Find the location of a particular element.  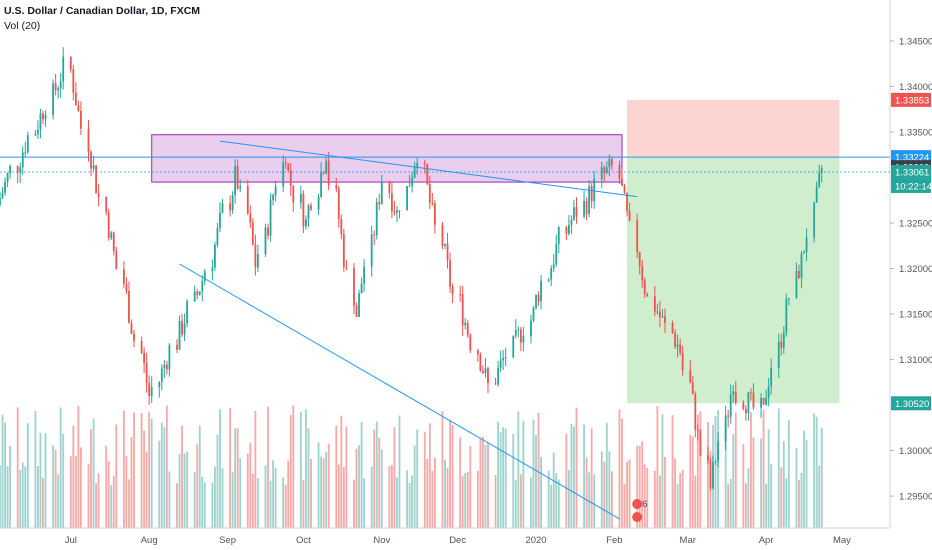

price-tick-label: 1.31500 is located at coordinates (915, 315).